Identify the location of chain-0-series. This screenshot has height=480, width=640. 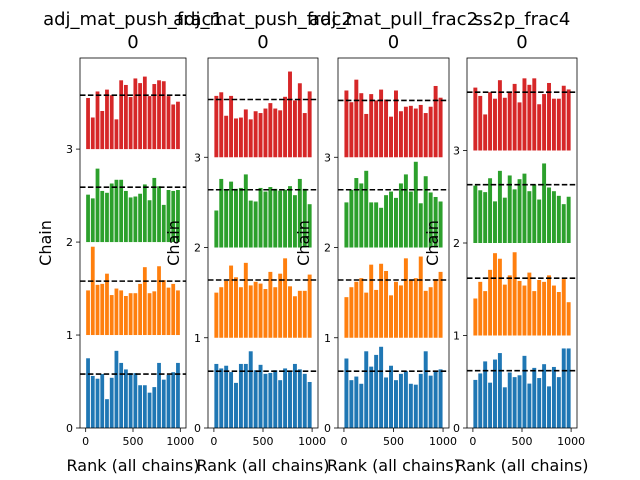
(263, 389).